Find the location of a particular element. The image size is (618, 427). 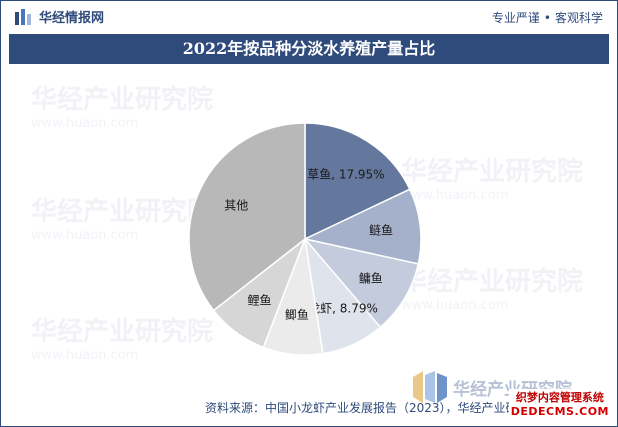

brand: 华经情报网 is located at coordinates (59, 16).